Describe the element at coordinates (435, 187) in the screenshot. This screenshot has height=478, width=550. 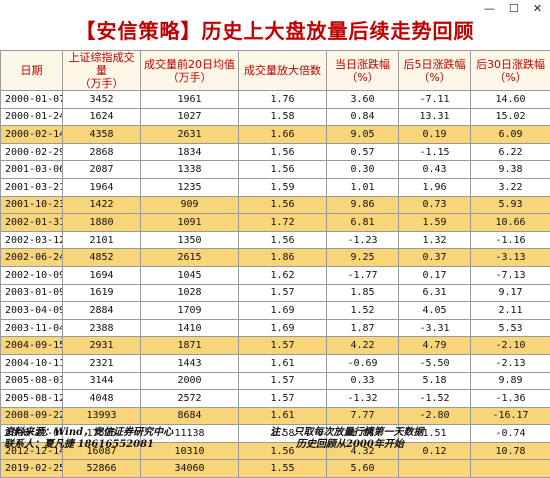
I see `value-cell: 1.96` at that location.